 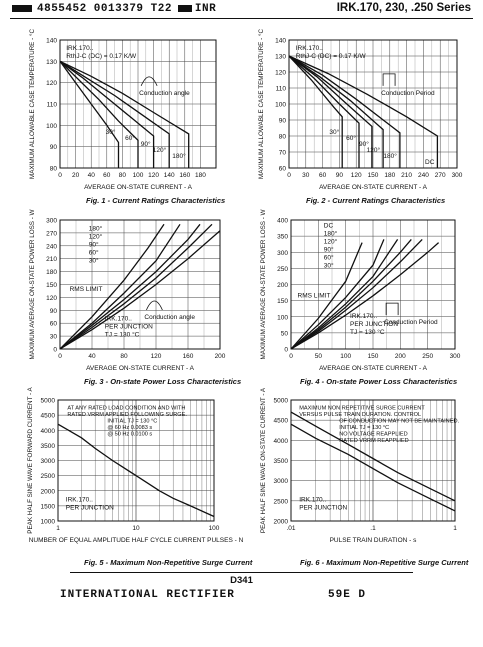 What do you see at coordinates (51, 272) in the screenshot?
I see `y-tick-label: 180` at bounding box center [51, 272].